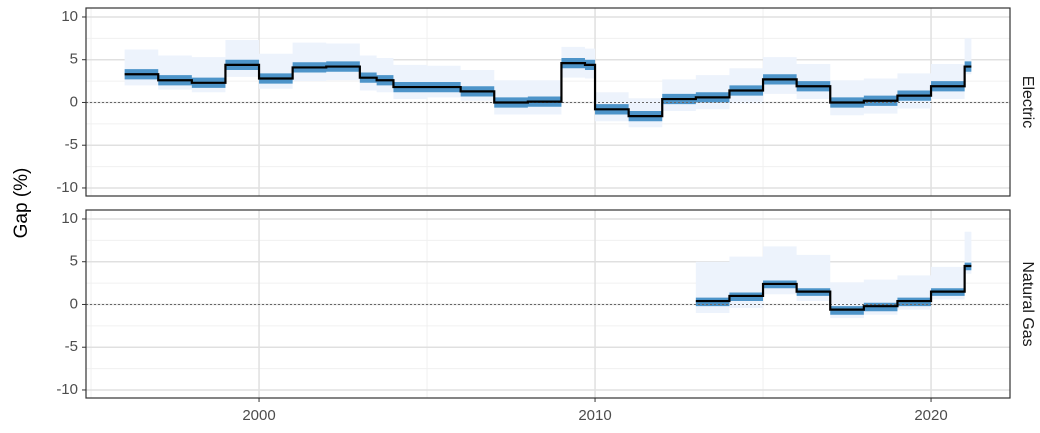 The image size is (1040, 433). I want to click on strip-label: Natural Gas, so click(1027, 303).